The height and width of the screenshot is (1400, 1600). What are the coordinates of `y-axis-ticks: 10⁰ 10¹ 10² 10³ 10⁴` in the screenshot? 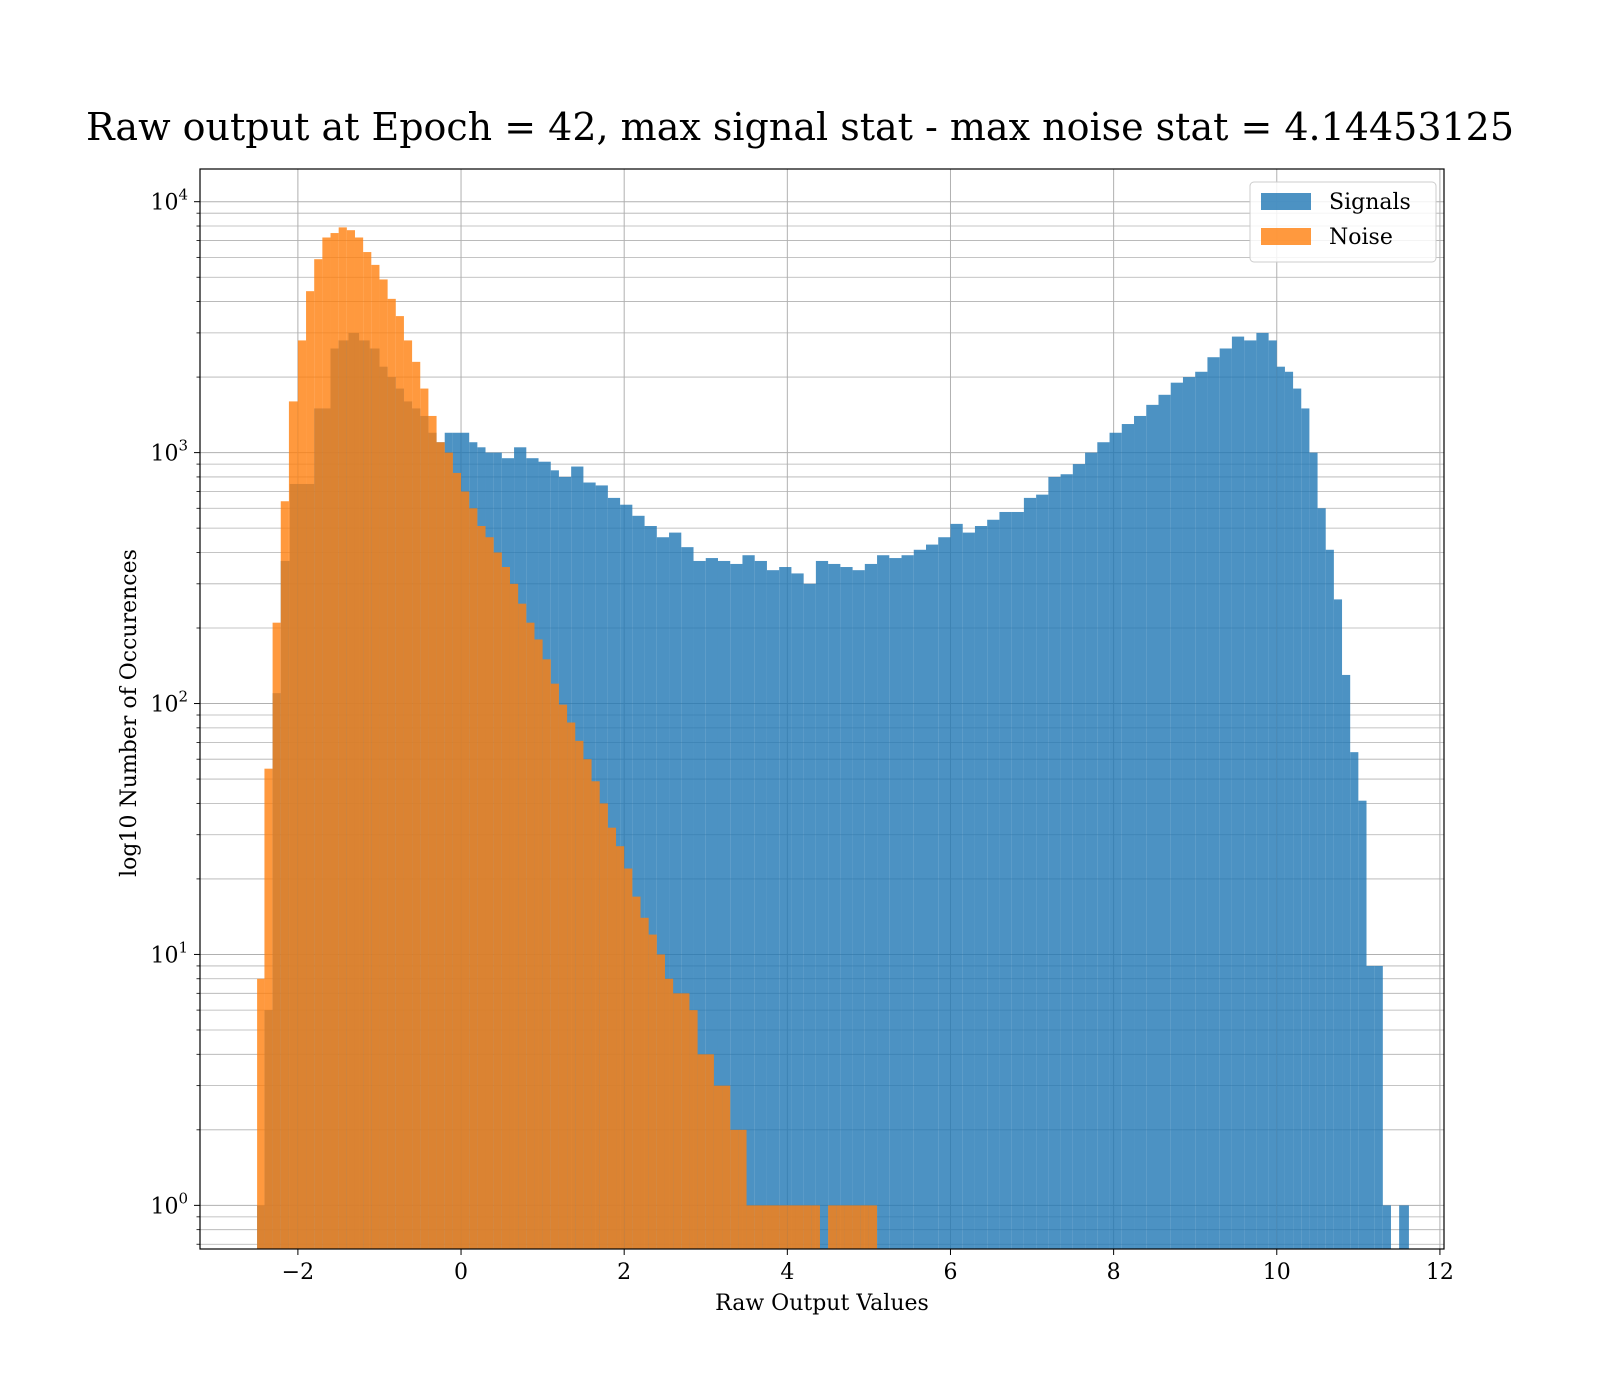 It's located at (175, 715).